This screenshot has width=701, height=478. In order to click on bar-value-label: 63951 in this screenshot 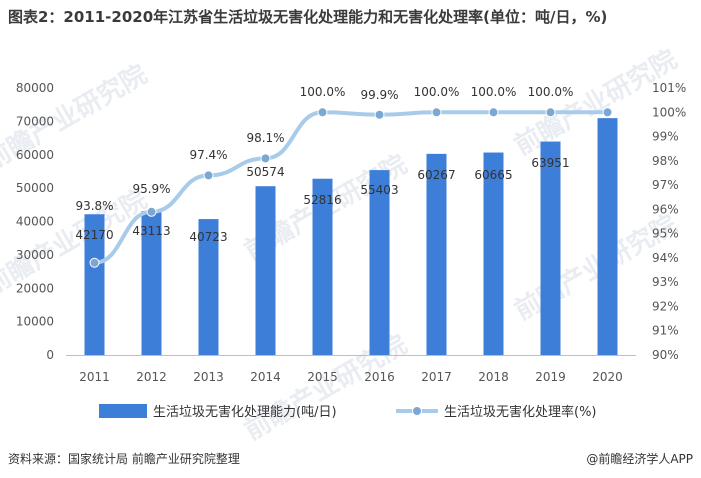, I will do `click(550, 163)`.